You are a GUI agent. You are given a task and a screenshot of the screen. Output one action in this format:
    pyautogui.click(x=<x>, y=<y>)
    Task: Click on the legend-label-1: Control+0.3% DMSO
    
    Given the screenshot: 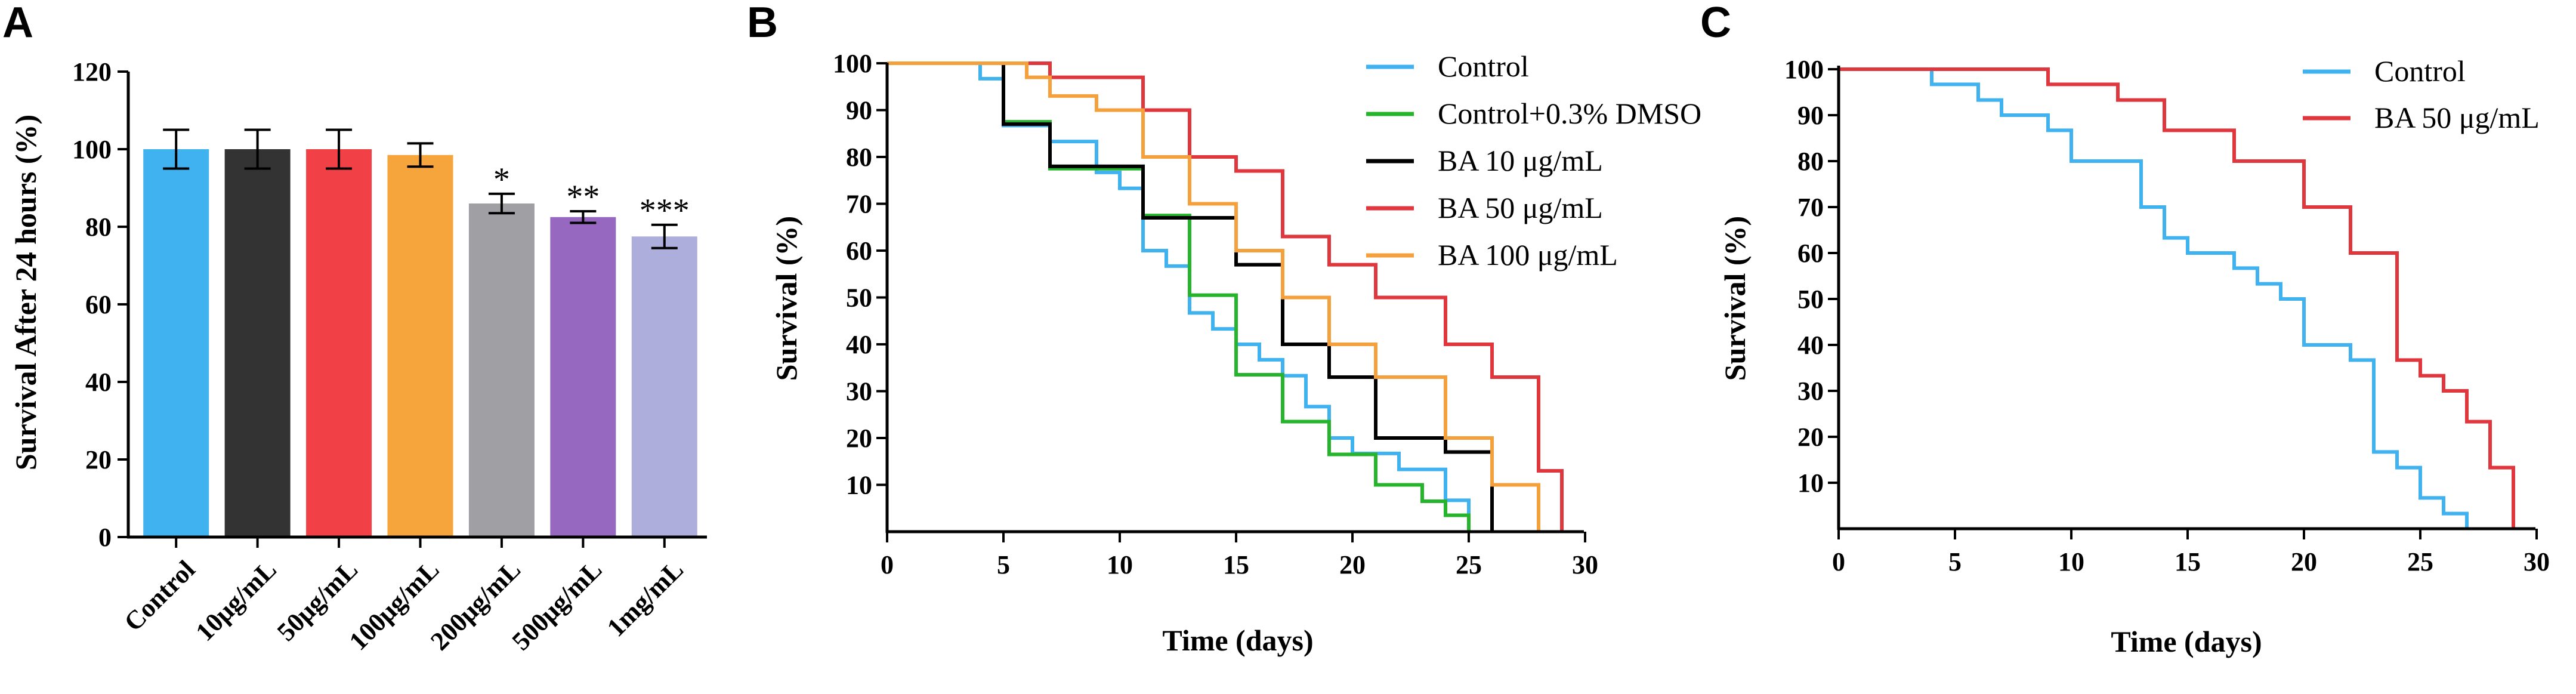 What is the action you would take?
    pyautogui.click(x=1569, y=113)
    